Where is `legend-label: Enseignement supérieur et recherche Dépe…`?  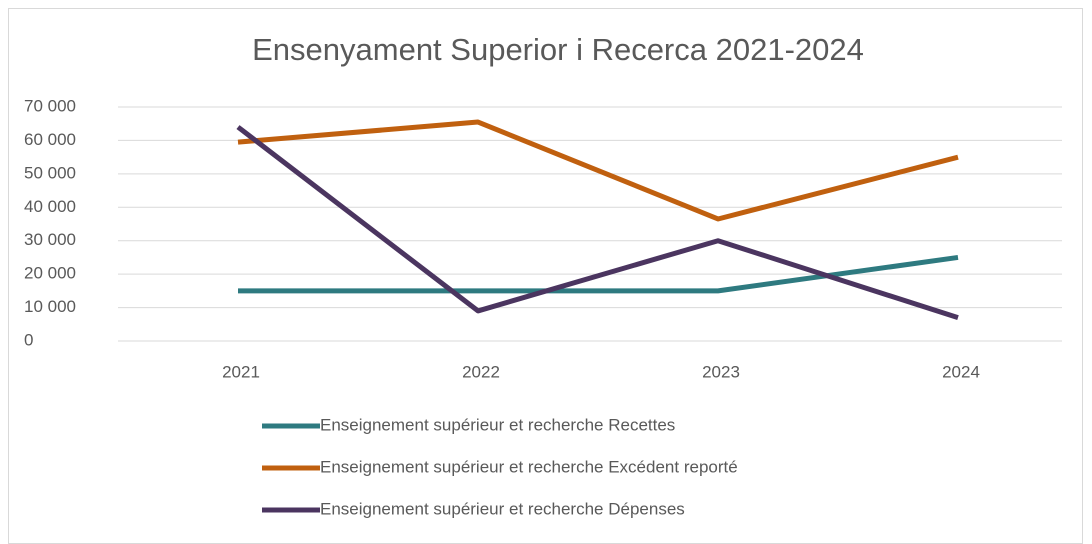 legend-label: Enseignement supérieur et recherche Dépe… is located at coordinates (502, 508).